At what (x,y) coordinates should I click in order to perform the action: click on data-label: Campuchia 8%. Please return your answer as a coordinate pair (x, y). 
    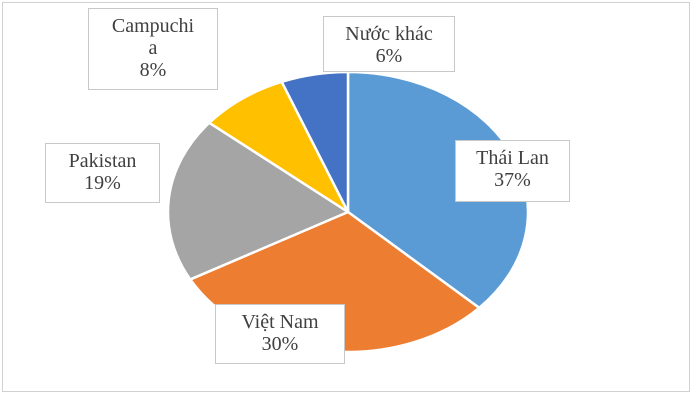
    Looking at the image, I should click on (153, 49).